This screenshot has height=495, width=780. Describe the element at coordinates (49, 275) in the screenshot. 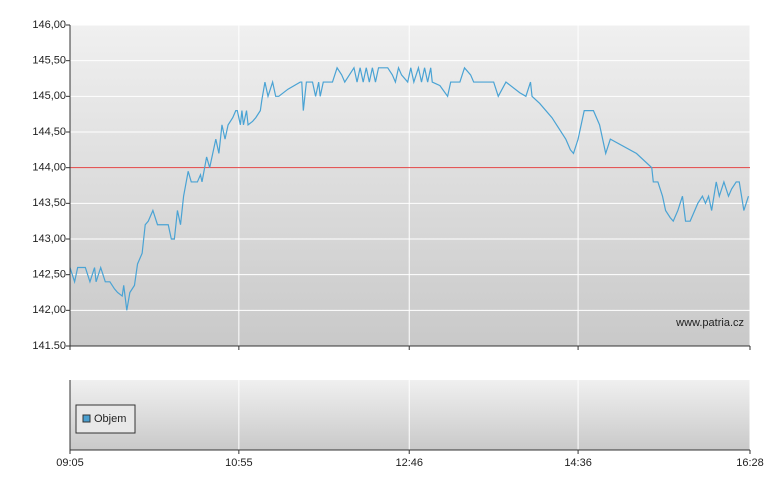

I see `y-tick-label: 142,50` at that location.